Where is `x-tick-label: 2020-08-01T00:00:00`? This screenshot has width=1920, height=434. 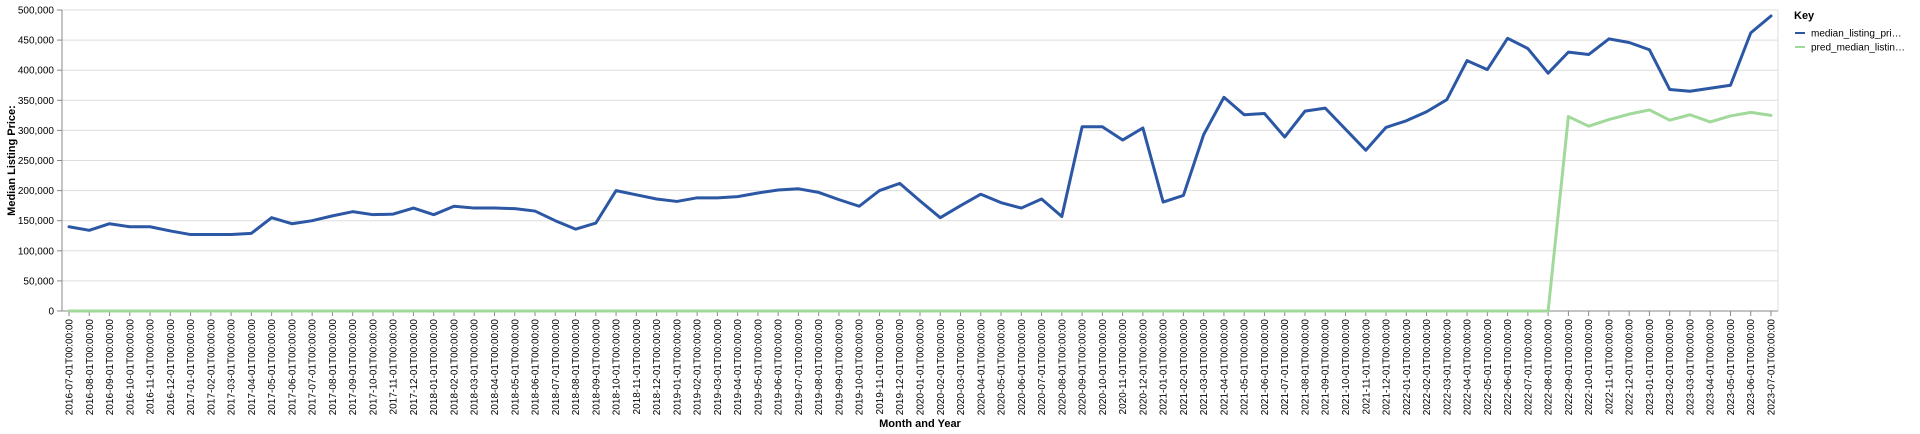
x-tick-label: 2020-08-01T00:00:00 is located at coordinates (1062, 367).